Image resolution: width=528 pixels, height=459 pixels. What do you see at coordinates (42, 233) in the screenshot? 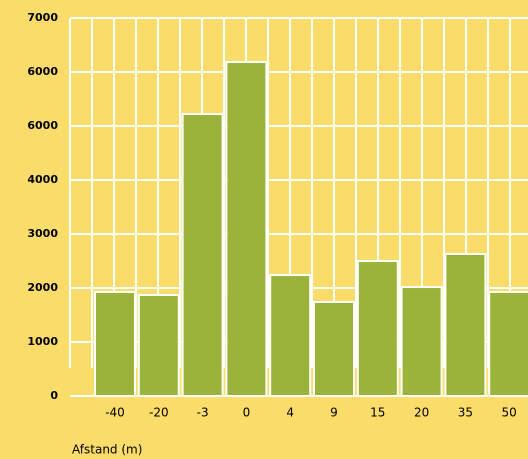
I see `y-tick-label: 3000` at bounding box center [42, 233].